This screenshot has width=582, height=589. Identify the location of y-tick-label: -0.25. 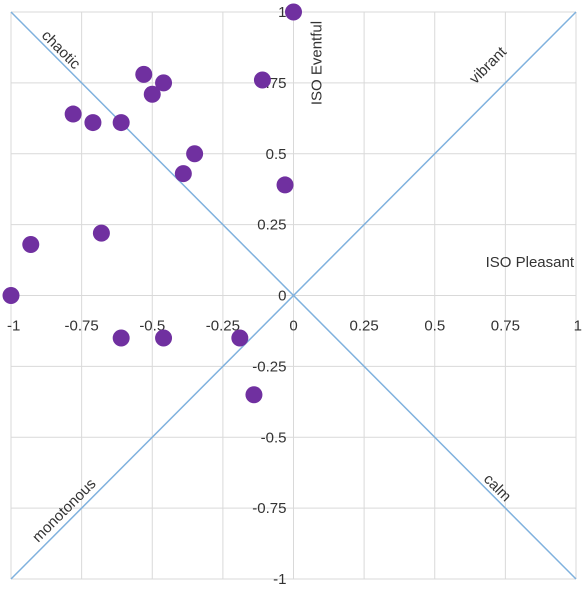
(269, 366).